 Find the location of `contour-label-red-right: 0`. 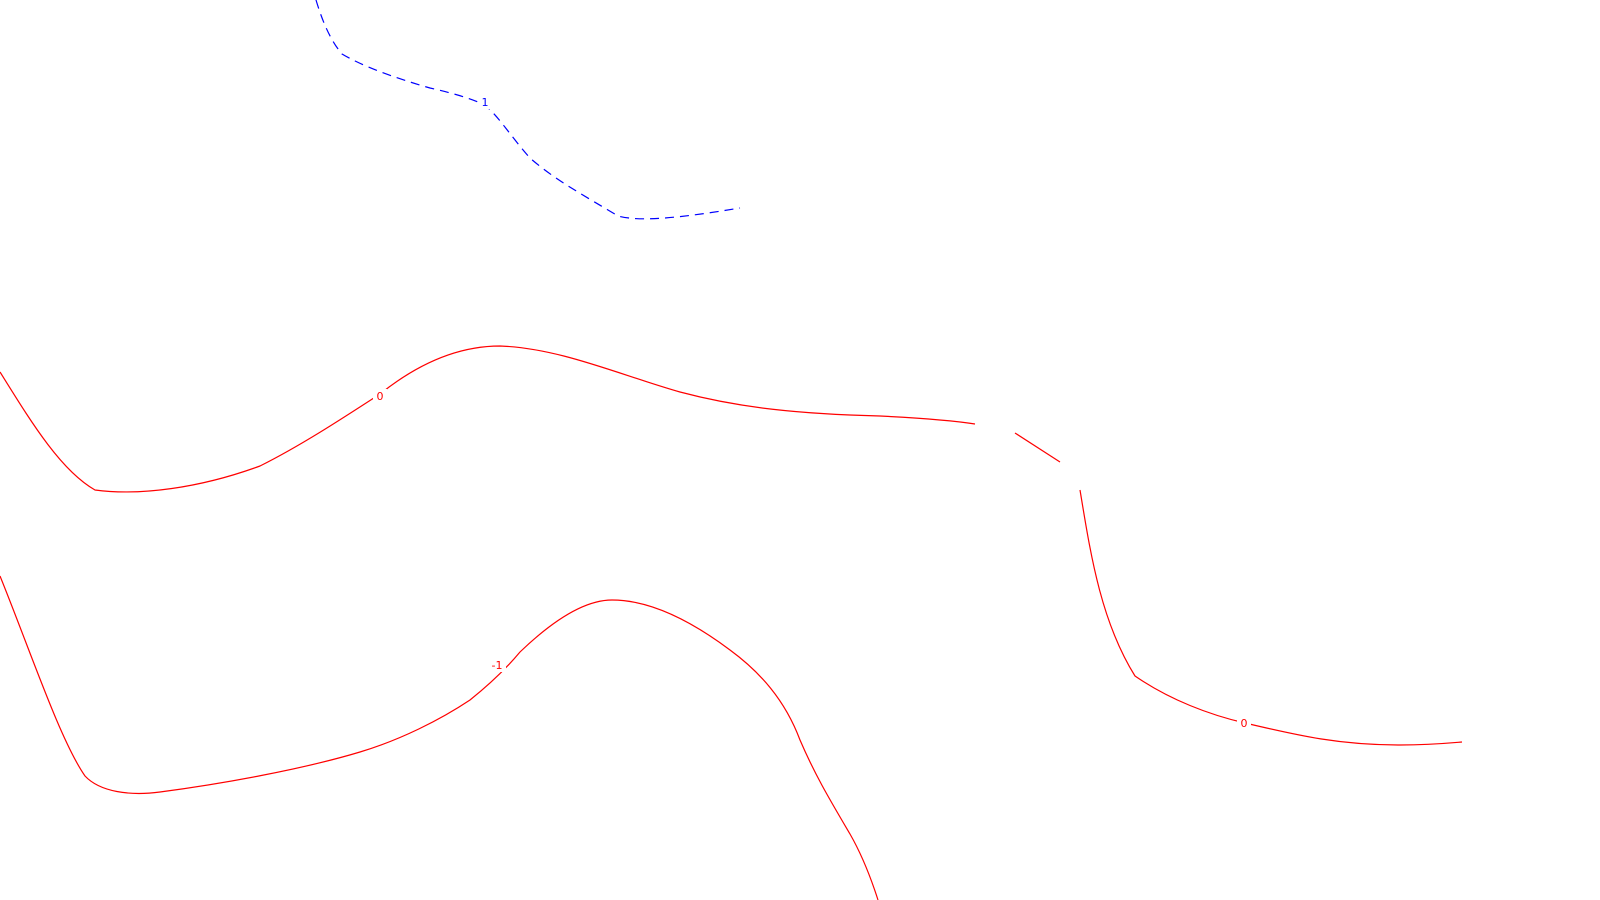

contour-label-red-right: 0 is located at coordinates (1244, 723).